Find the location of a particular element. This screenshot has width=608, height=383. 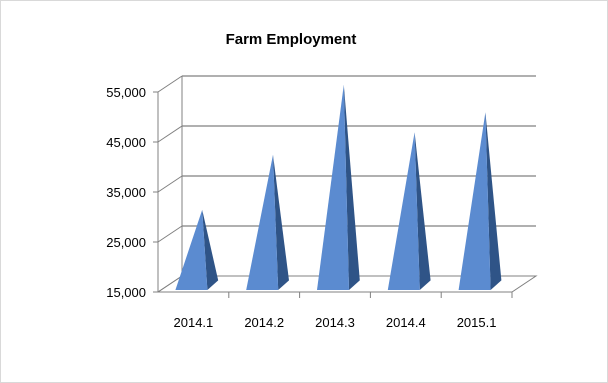

y-tick-labels: 15,000 25,000 35,000 45,000 55,000 is located at coordinates (126, 192).